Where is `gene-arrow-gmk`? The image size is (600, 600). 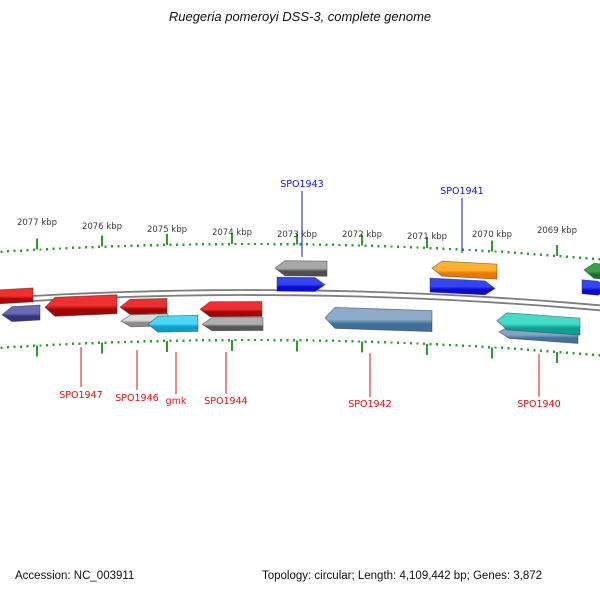 gene-arrow-gmk is located at coordinates (173, 323).